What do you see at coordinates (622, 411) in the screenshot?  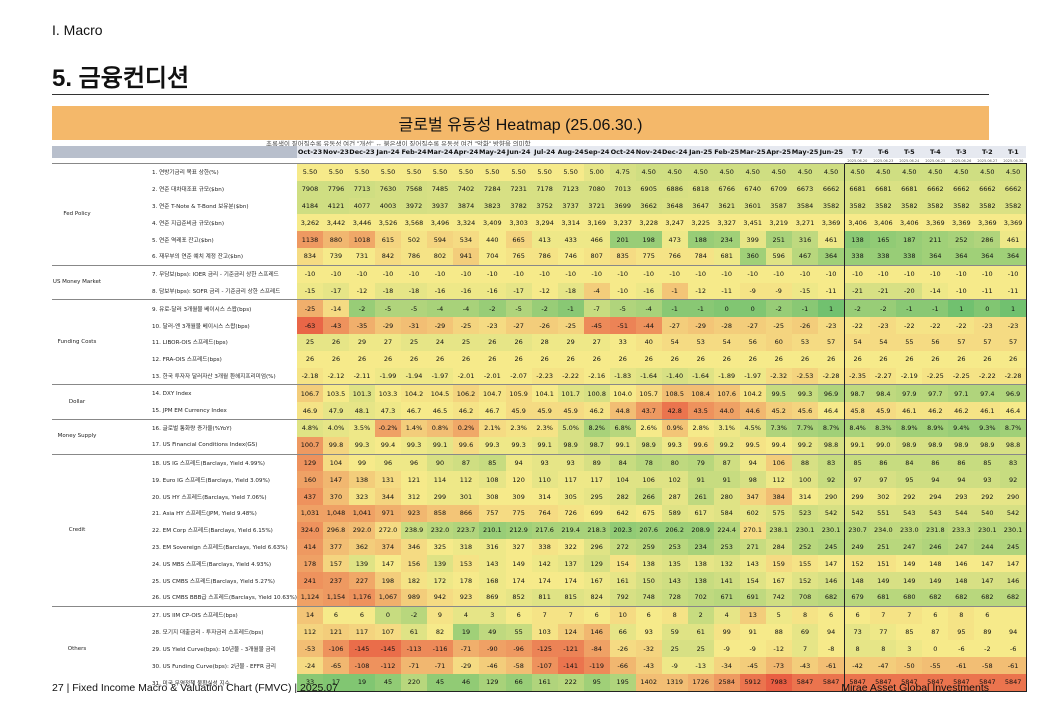 I see `heatmap-cell: 44.8` at bounding box center [622, 411].